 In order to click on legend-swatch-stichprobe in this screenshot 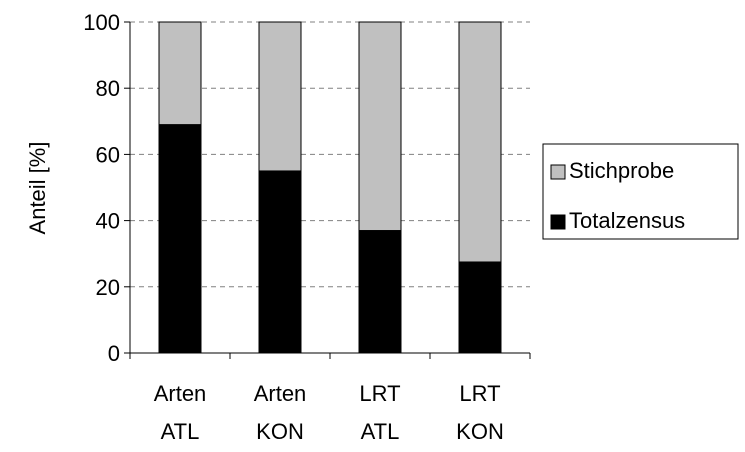, I will do `click(558, 172)`.